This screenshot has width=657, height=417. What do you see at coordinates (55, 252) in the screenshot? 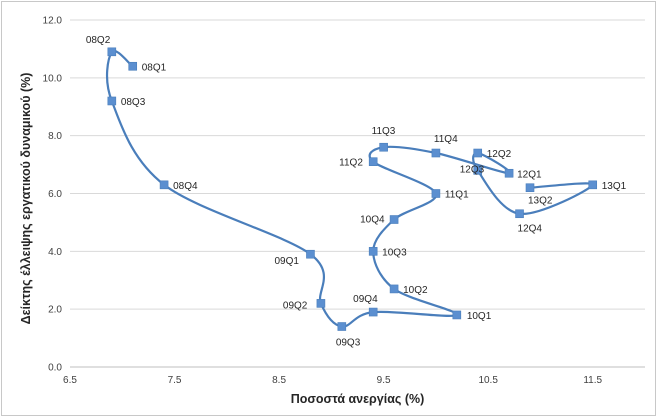
I see `y-tick-label: 4.0` at bounding box center [55, 252].